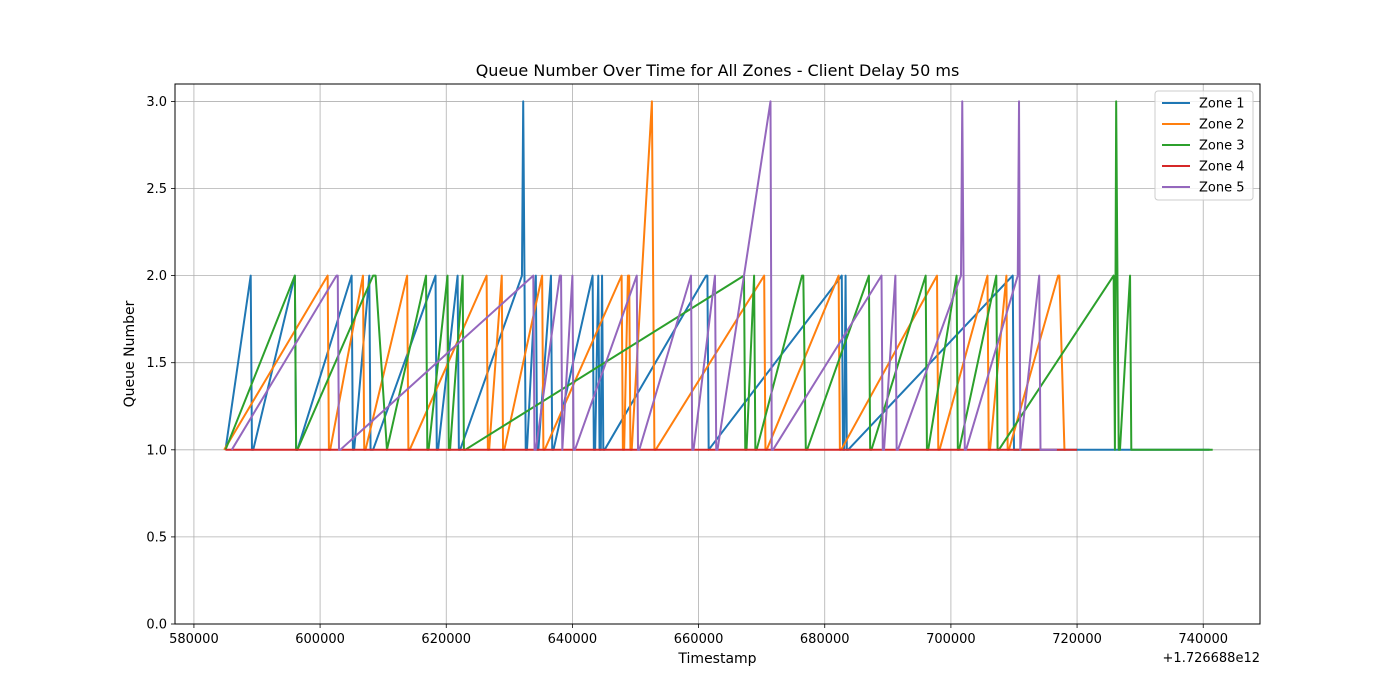  What do you see at coordinates (1203, 639) in the screenshot?
I see `x-tick-label: 740000` at bounding box center [1203, 639].